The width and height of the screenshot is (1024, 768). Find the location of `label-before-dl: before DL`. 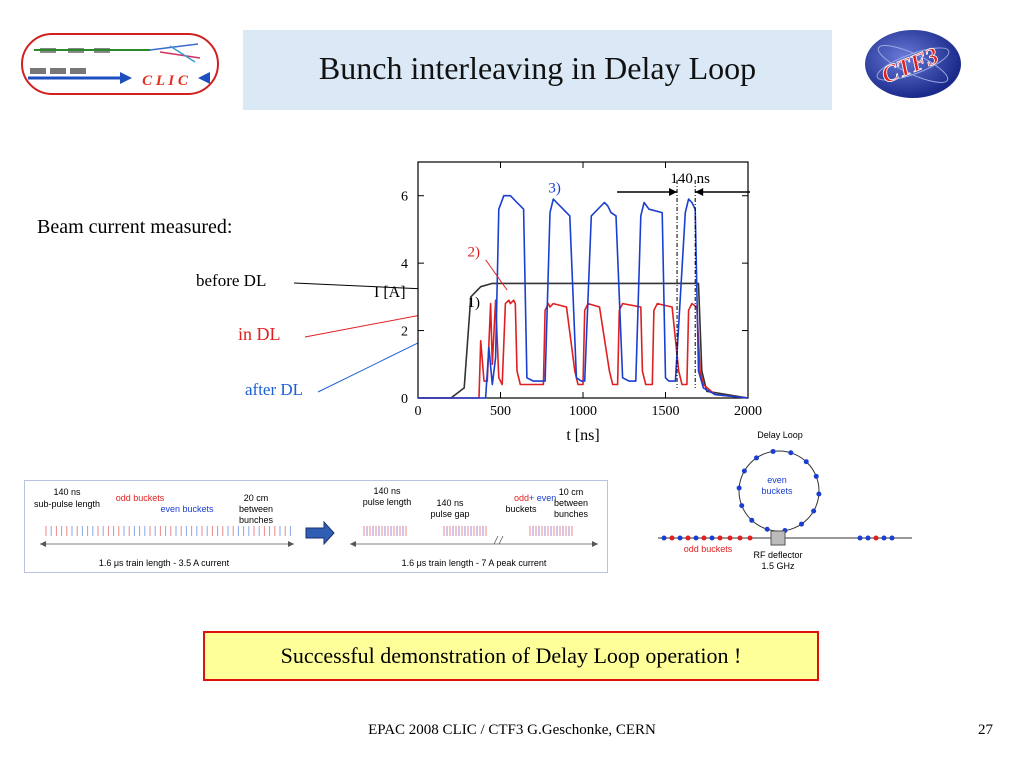

label-before-dl: before DL is located at coordinates (231, 280).